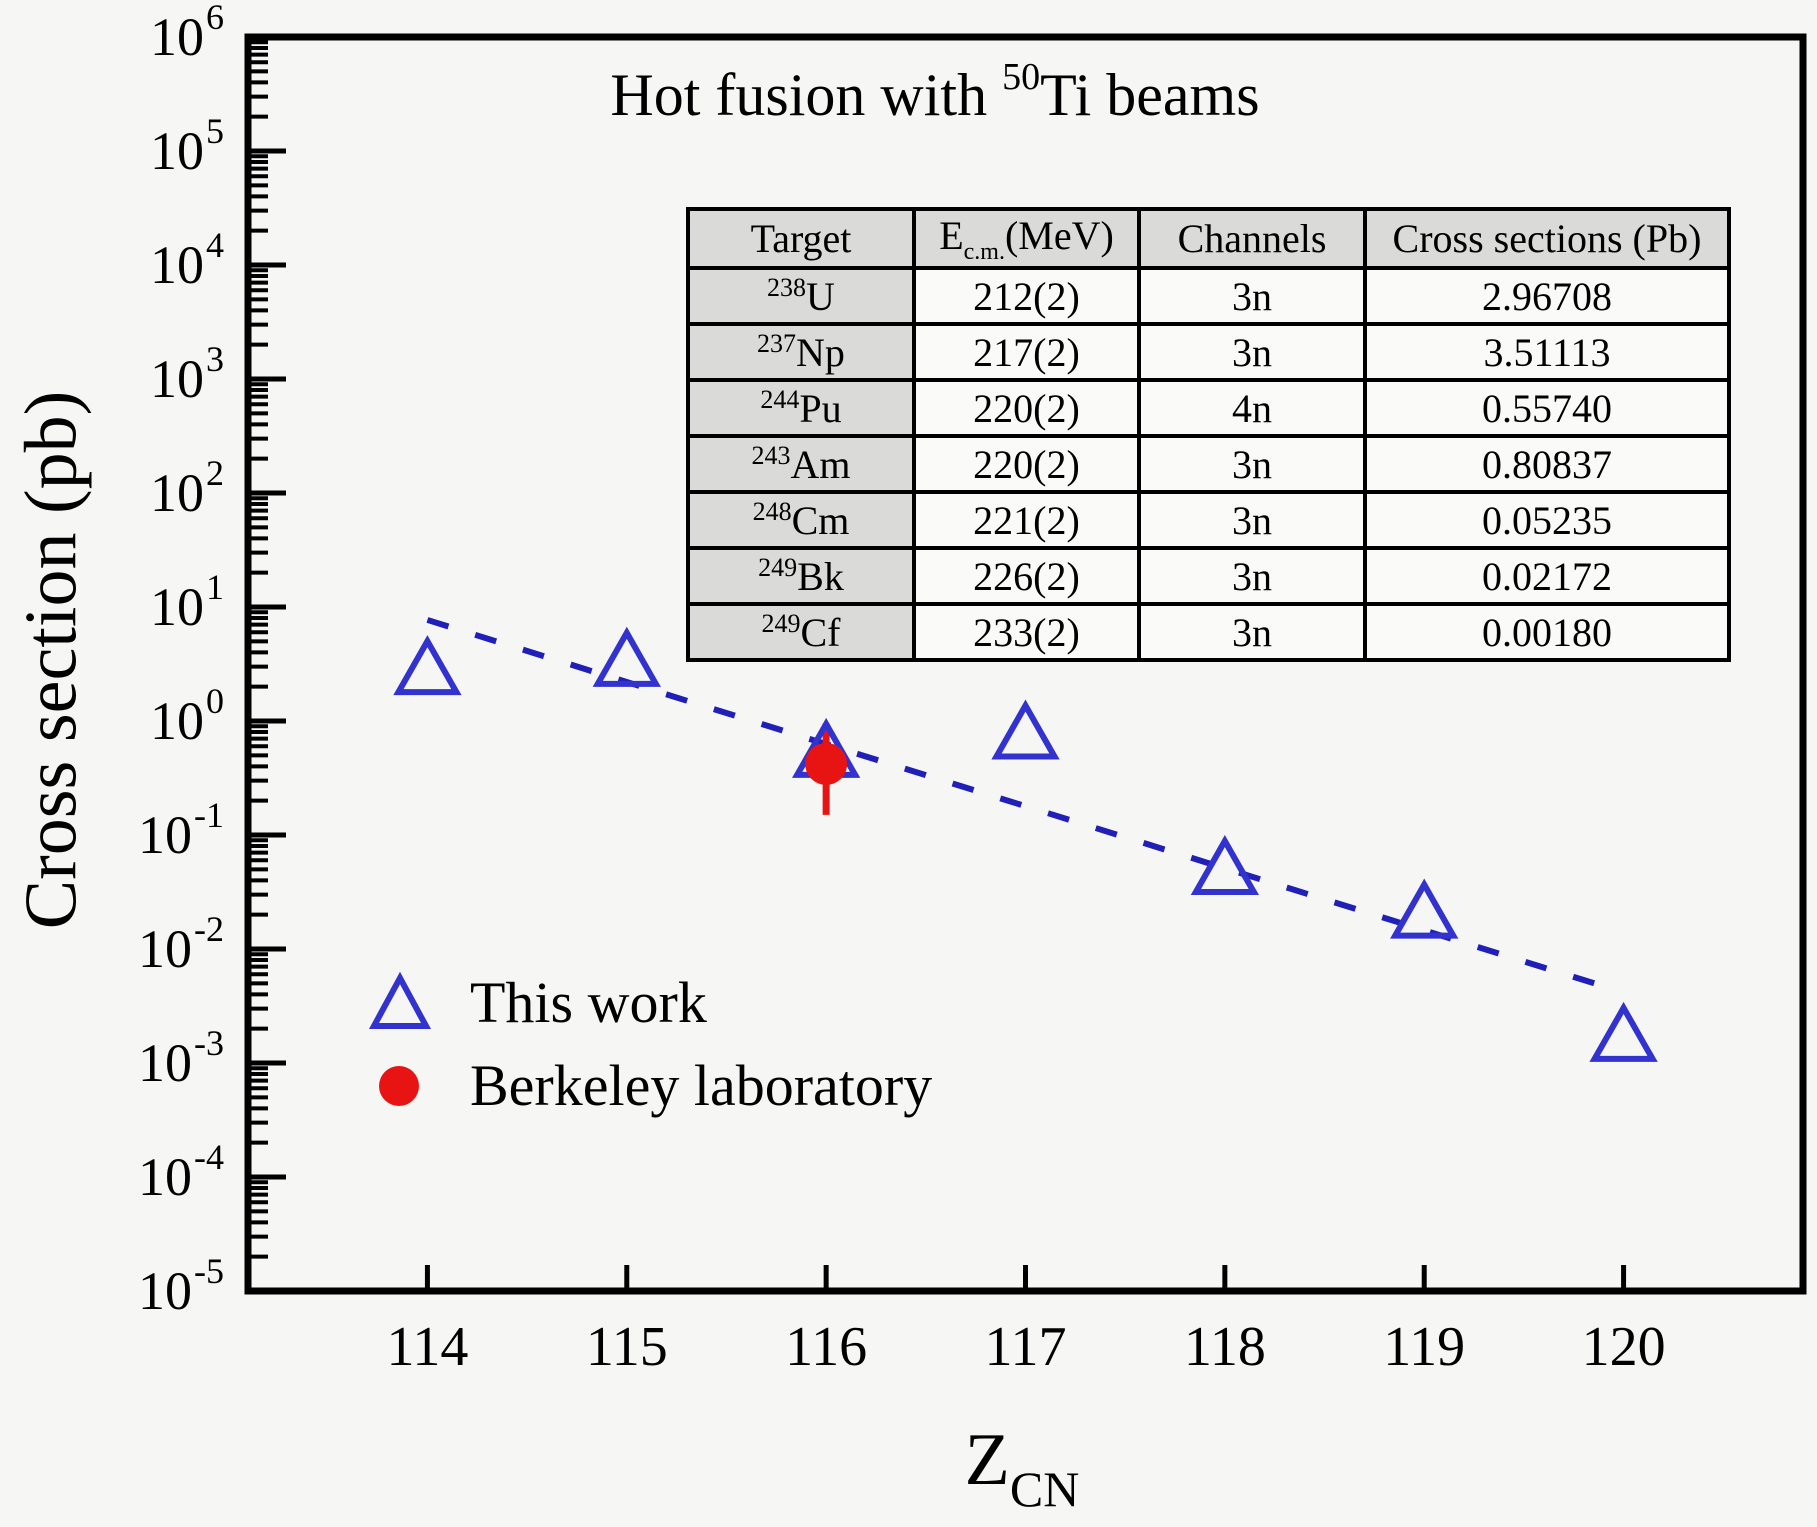 Image resolution: width=1817 pixels, height=1527 pixels. Describe the element at coordinates (826, 1347) in the screenshot. I see `x-tick-label: 116` at that location.